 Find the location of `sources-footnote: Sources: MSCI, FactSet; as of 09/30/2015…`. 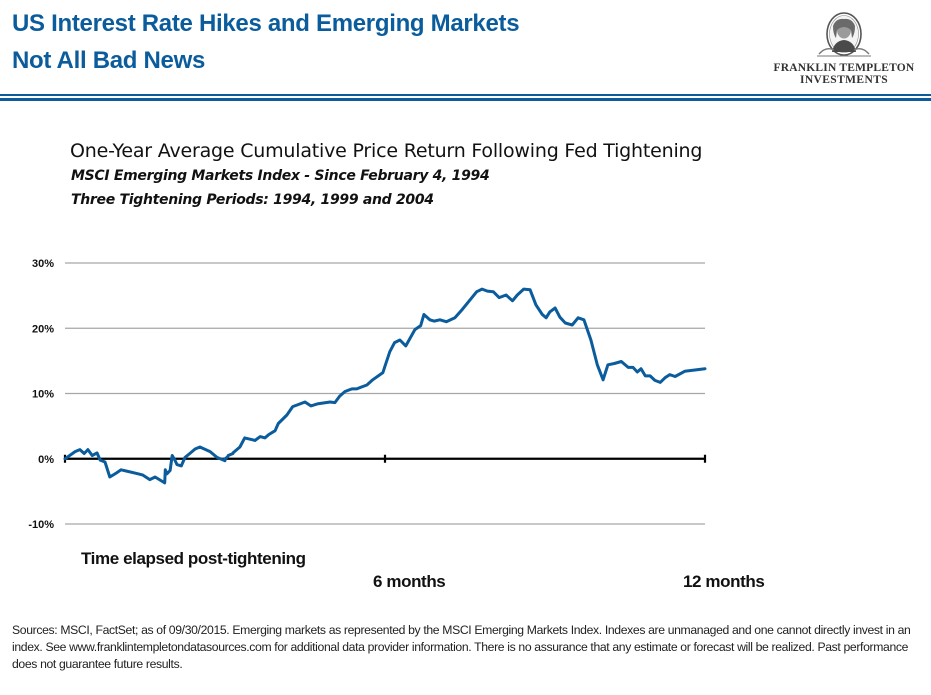

sources-footnote: Sources: MSCI, FactSet; as of 09/30/2015… is located at coordinates (461, 647).